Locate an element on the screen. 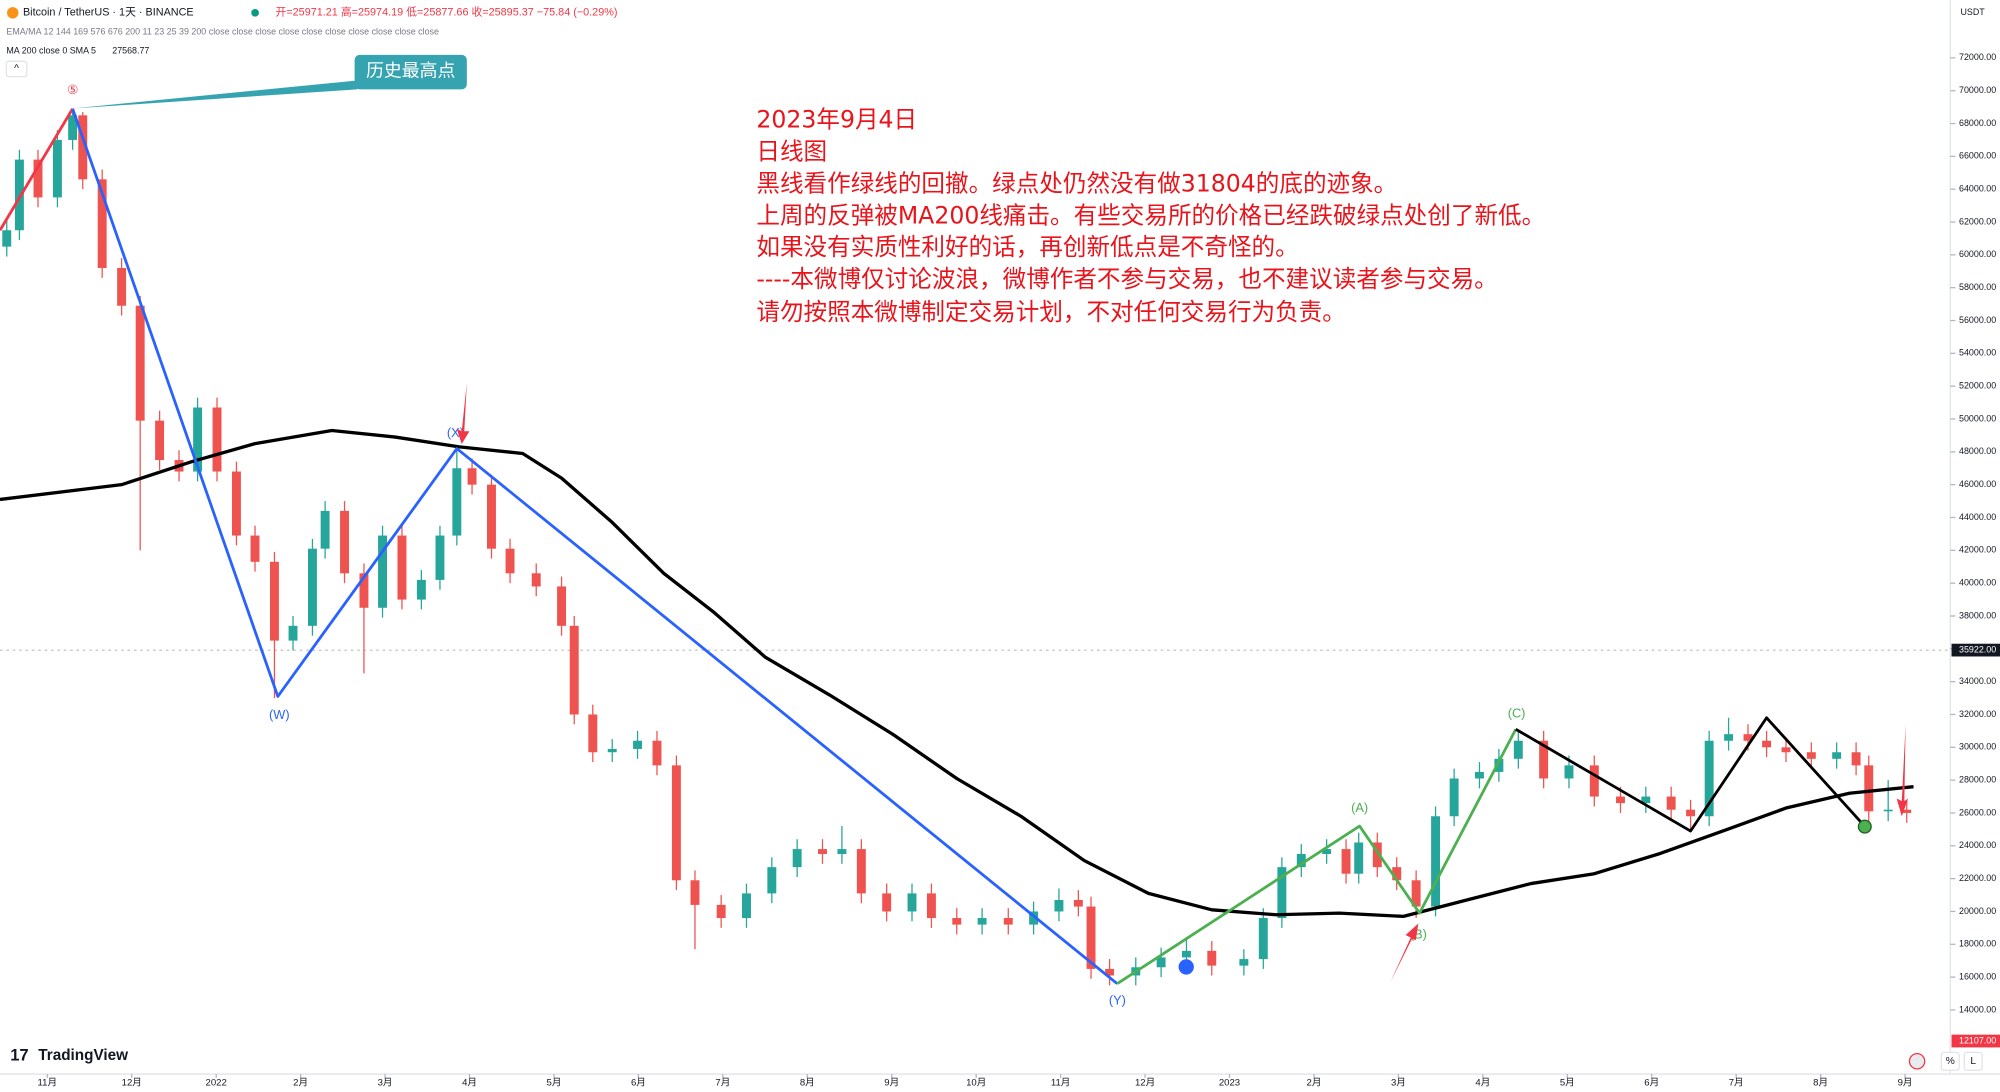  wave-line is located at coordinates (37, 169).